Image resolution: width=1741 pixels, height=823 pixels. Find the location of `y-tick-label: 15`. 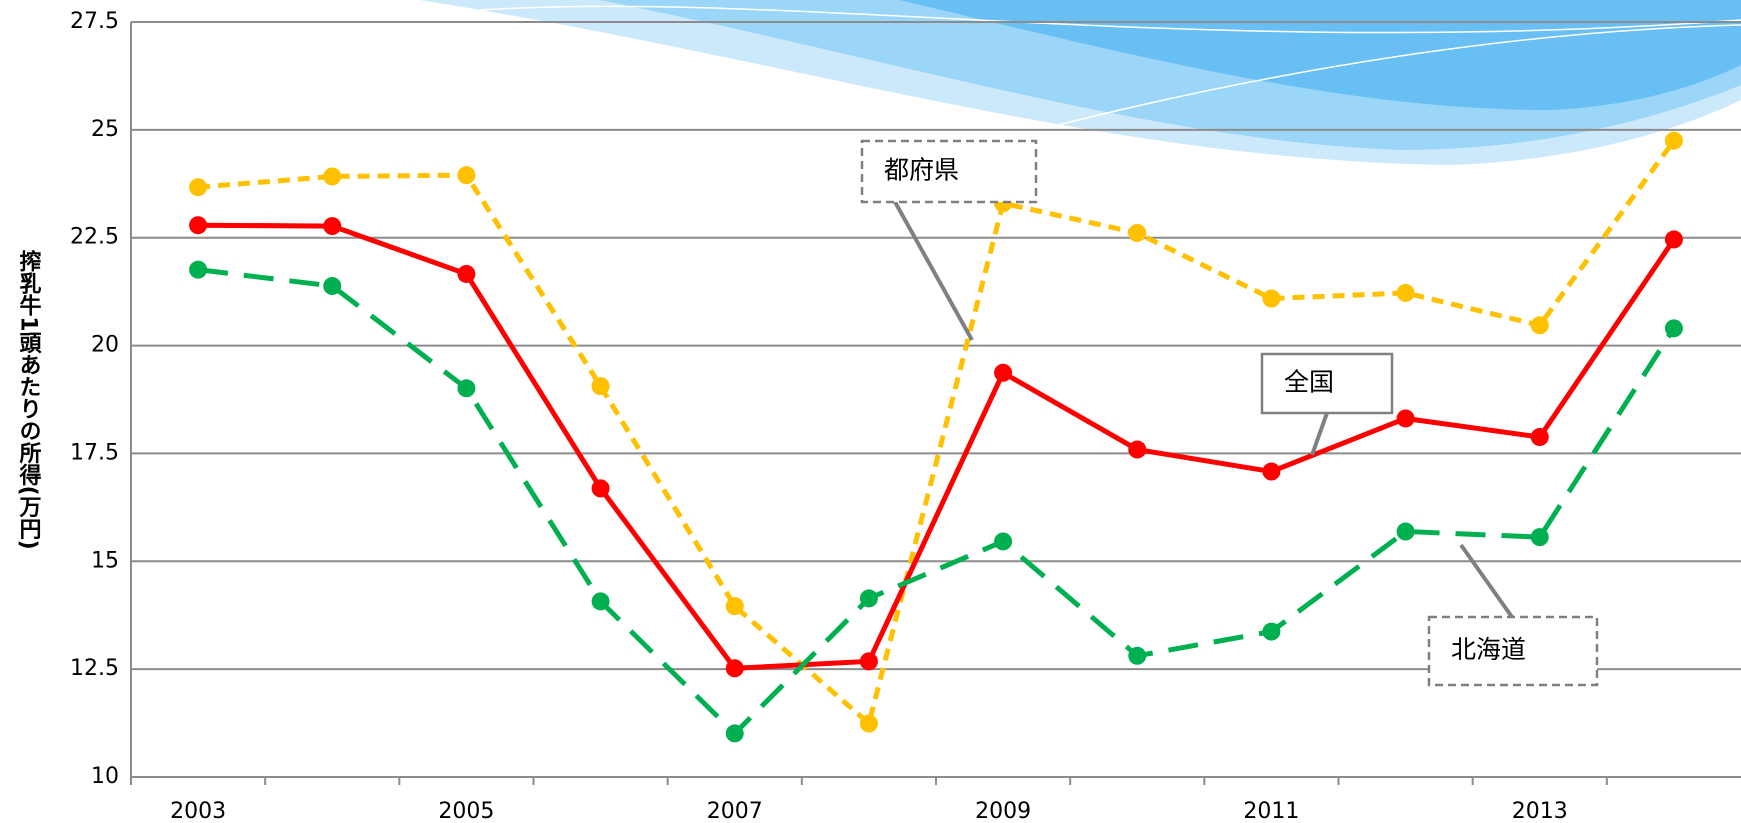

y-tick-label: 15 is located at coordinates (105, 560).